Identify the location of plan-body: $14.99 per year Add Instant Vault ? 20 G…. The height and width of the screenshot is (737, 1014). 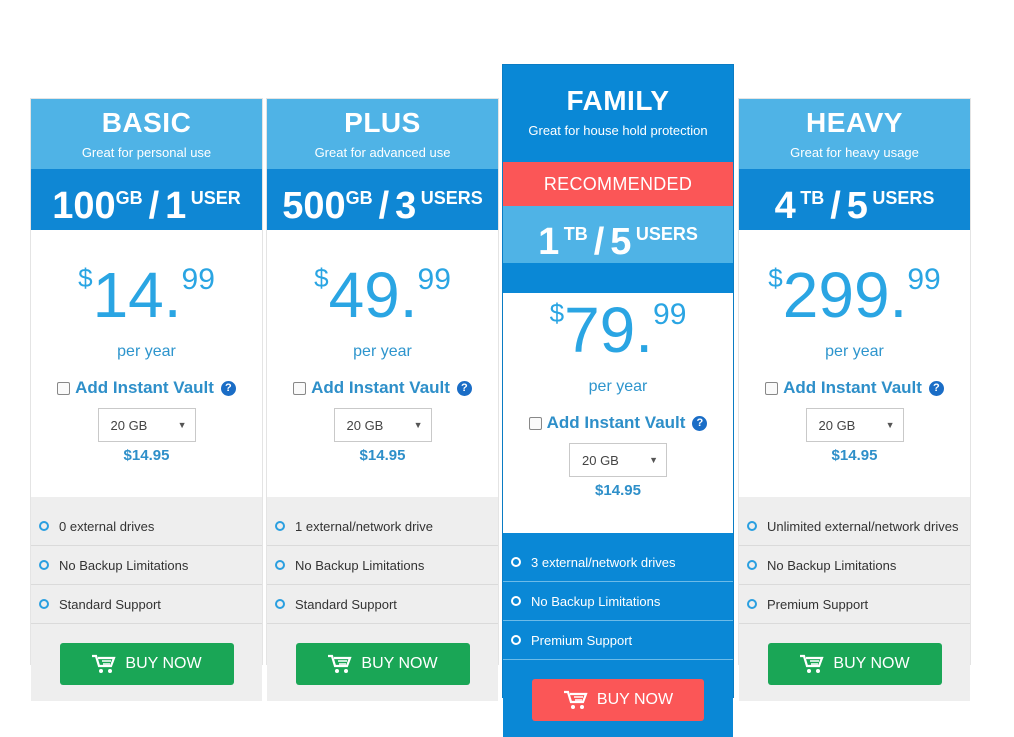
(146, 377).